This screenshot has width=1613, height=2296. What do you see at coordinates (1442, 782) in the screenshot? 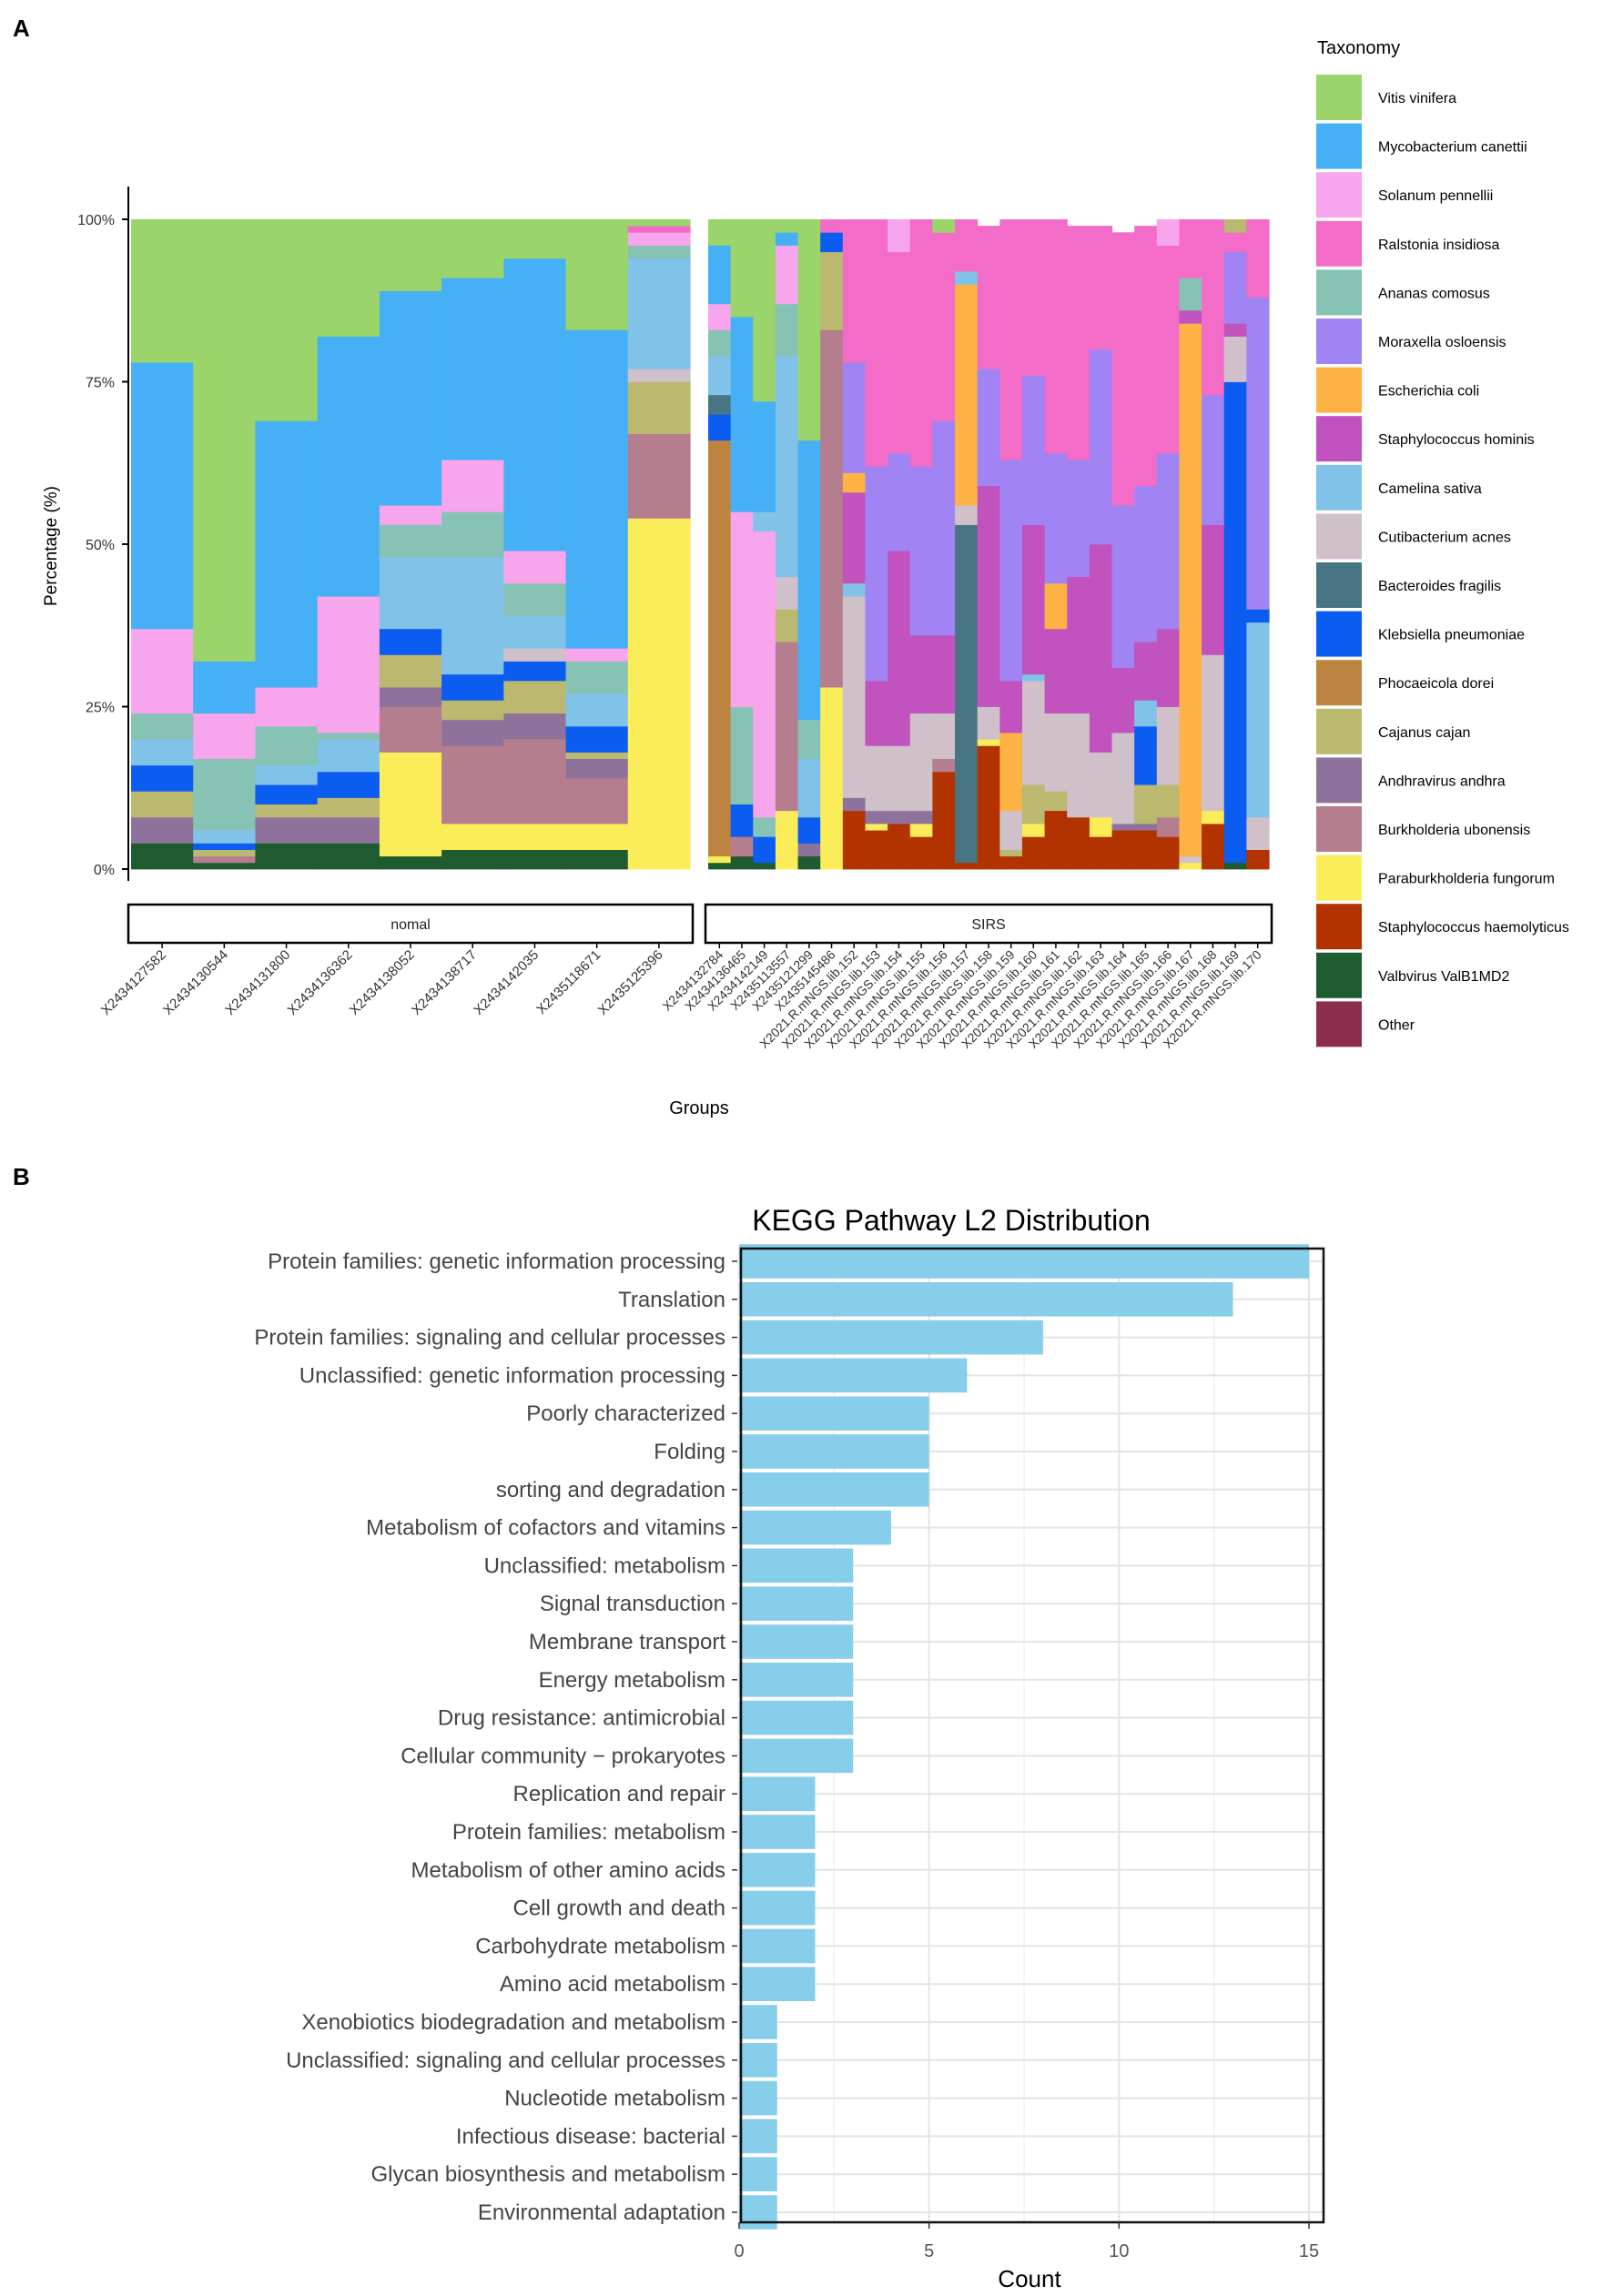
I see `legend-label: Andhravirus andhra` at bounding box center [1442, 782].